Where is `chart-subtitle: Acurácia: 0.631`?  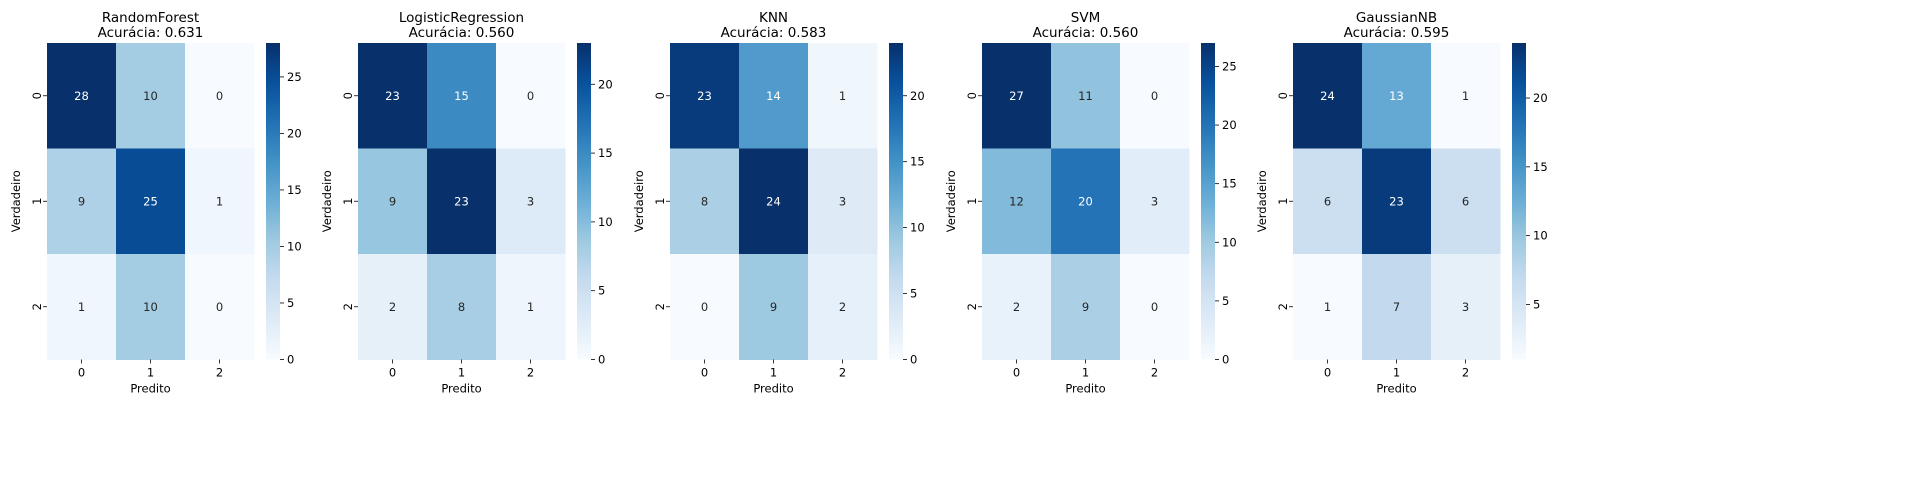
chart-subtitle: Acurácia: 0.631 is located at coordinates (151, 33).